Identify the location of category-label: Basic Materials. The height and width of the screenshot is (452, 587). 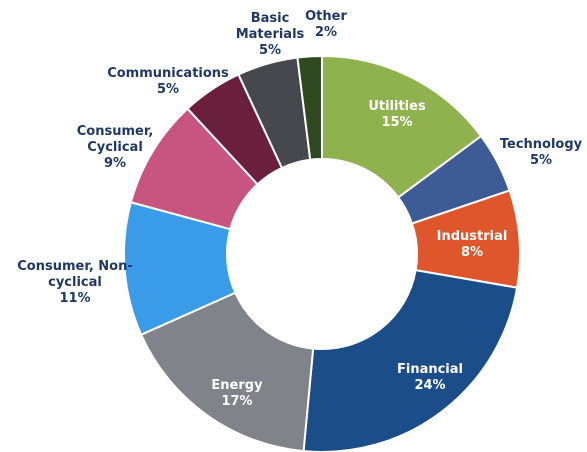
(270, 26).